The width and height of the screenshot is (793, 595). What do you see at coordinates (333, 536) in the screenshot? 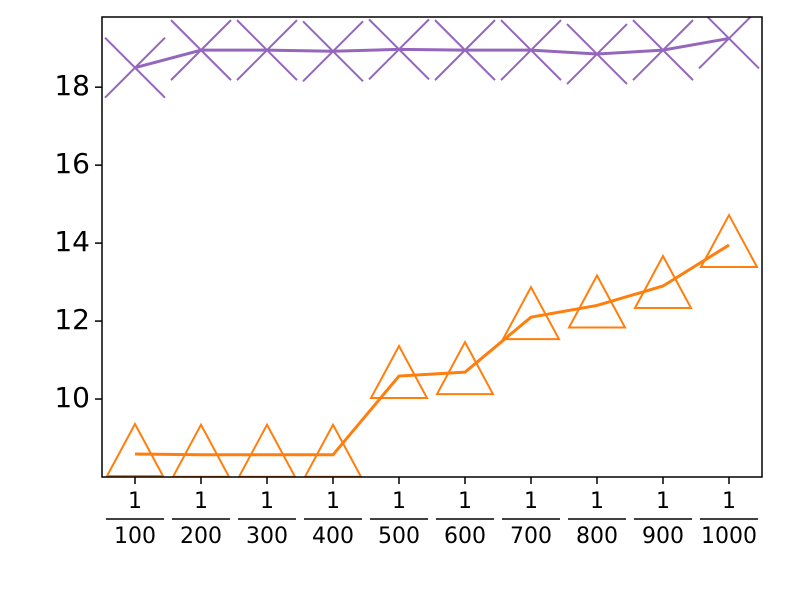
I see `x-tick-denominator: 400` at bounding box center [333, 536].